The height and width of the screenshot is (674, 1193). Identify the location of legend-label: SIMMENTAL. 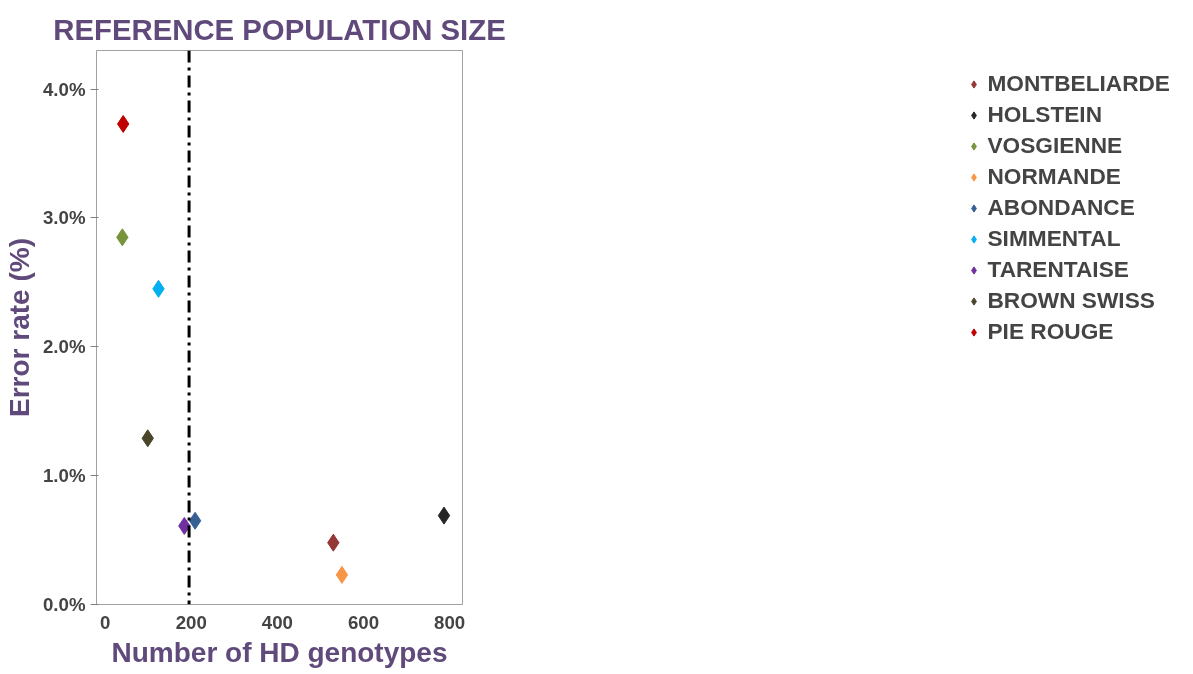
(1054, 238).